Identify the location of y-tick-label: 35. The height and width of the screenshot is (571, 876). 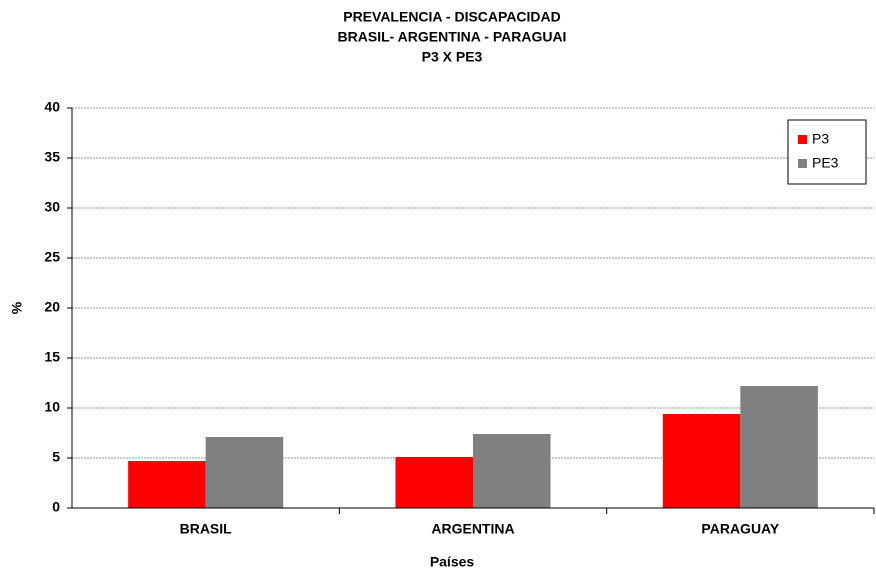
(52, 157).